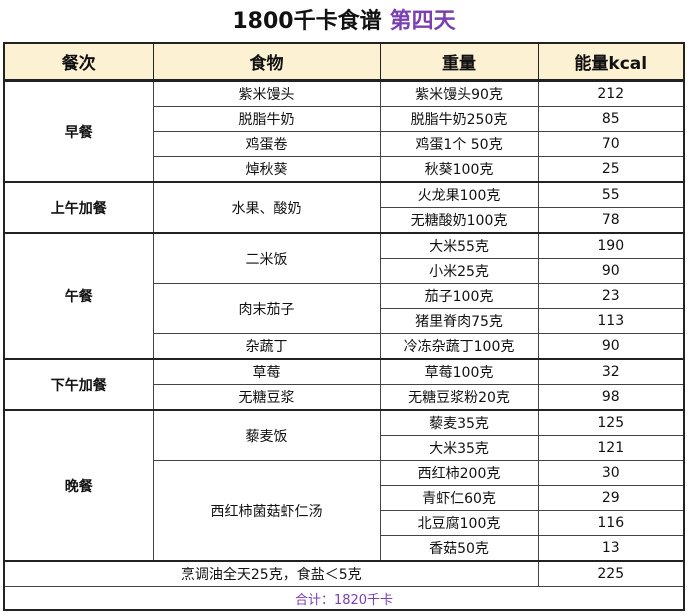 Image resolution: width=688 pixels, height=616 pixels. Describe the element at coordinates (344, 548) in the screenshot. I see `table-row: 香菇50克 13` at that location.